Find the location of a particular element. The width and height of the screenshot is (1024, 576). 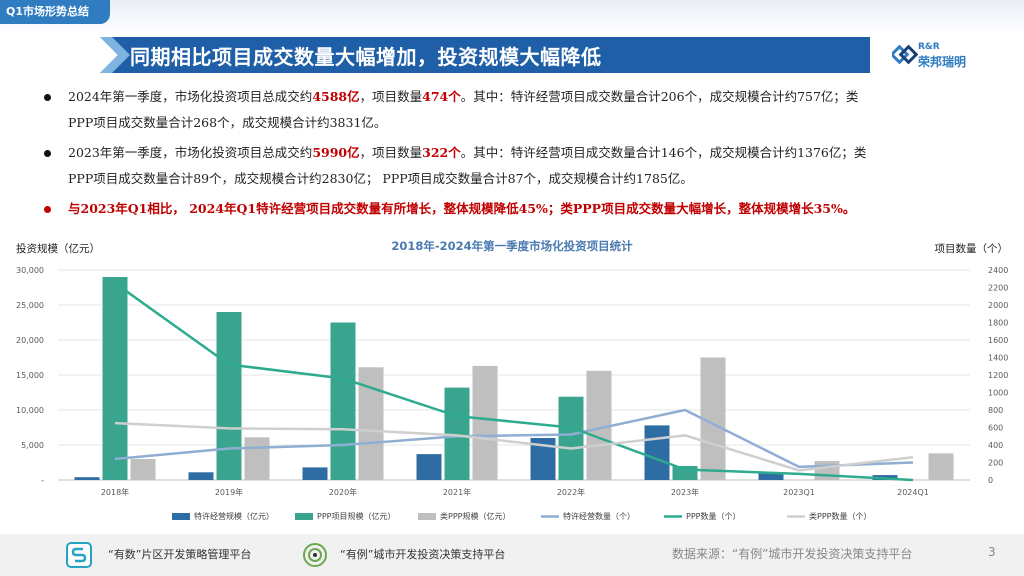

header-band is located at coordinates (512, 18).